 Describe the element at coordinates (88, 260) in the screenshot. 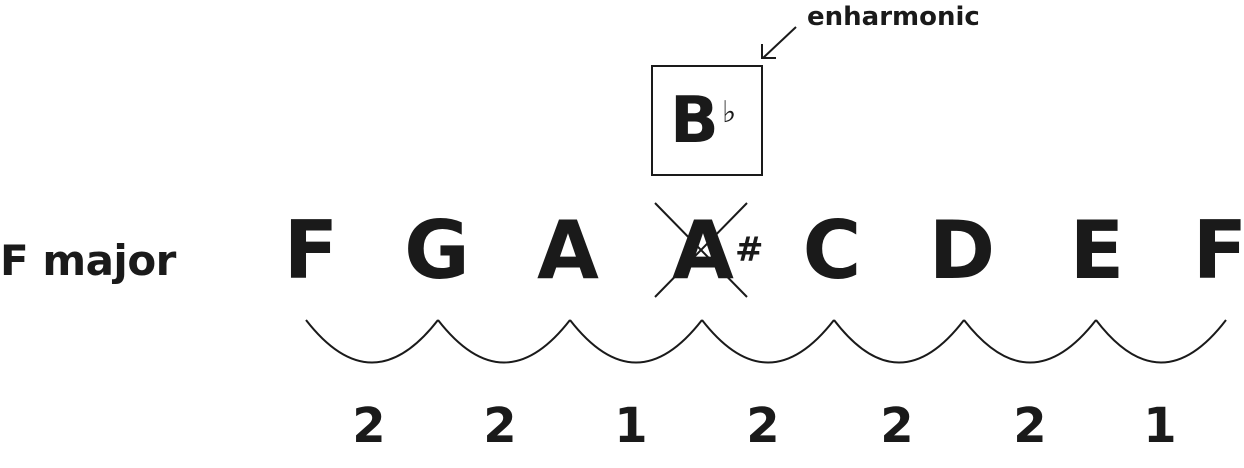

I see `scale-name: F major` at that location.